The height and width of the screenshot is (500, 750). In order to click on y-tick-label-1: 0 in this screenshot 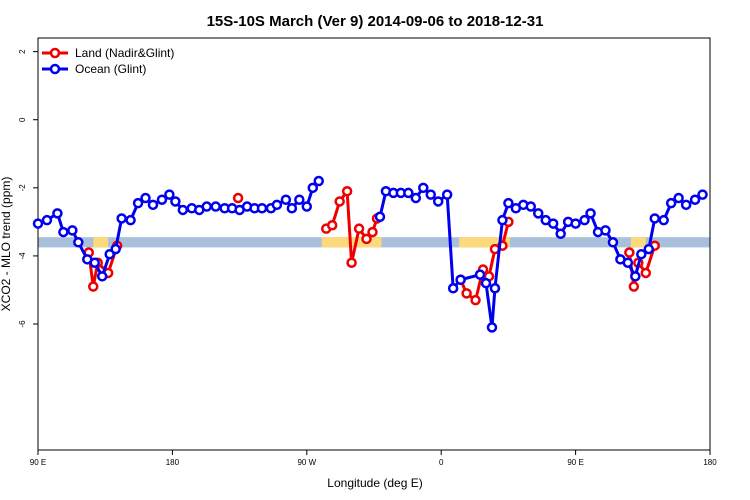, I will do `click(22, 119)`.